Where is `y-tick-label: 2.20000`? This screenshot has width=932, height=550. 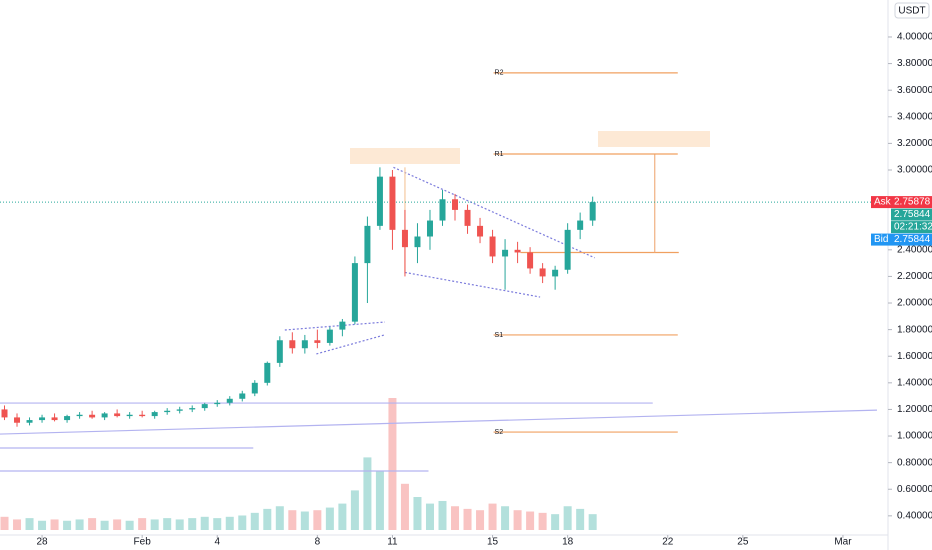 y-tick-label: 2.20000 is located at coordinates (914, 276).